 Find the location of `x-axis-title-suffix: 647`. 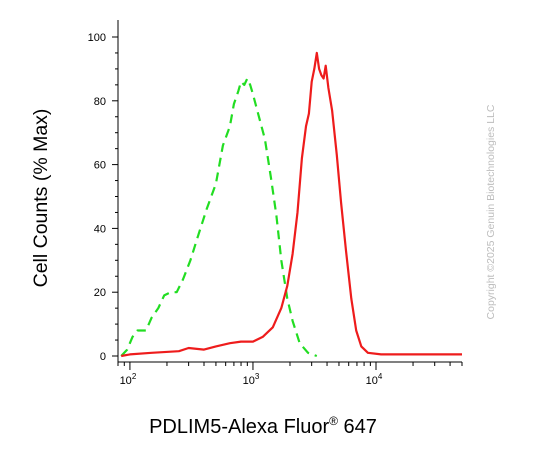

x-axis-title-suffix: 647 is located at coordinates (357, 427).